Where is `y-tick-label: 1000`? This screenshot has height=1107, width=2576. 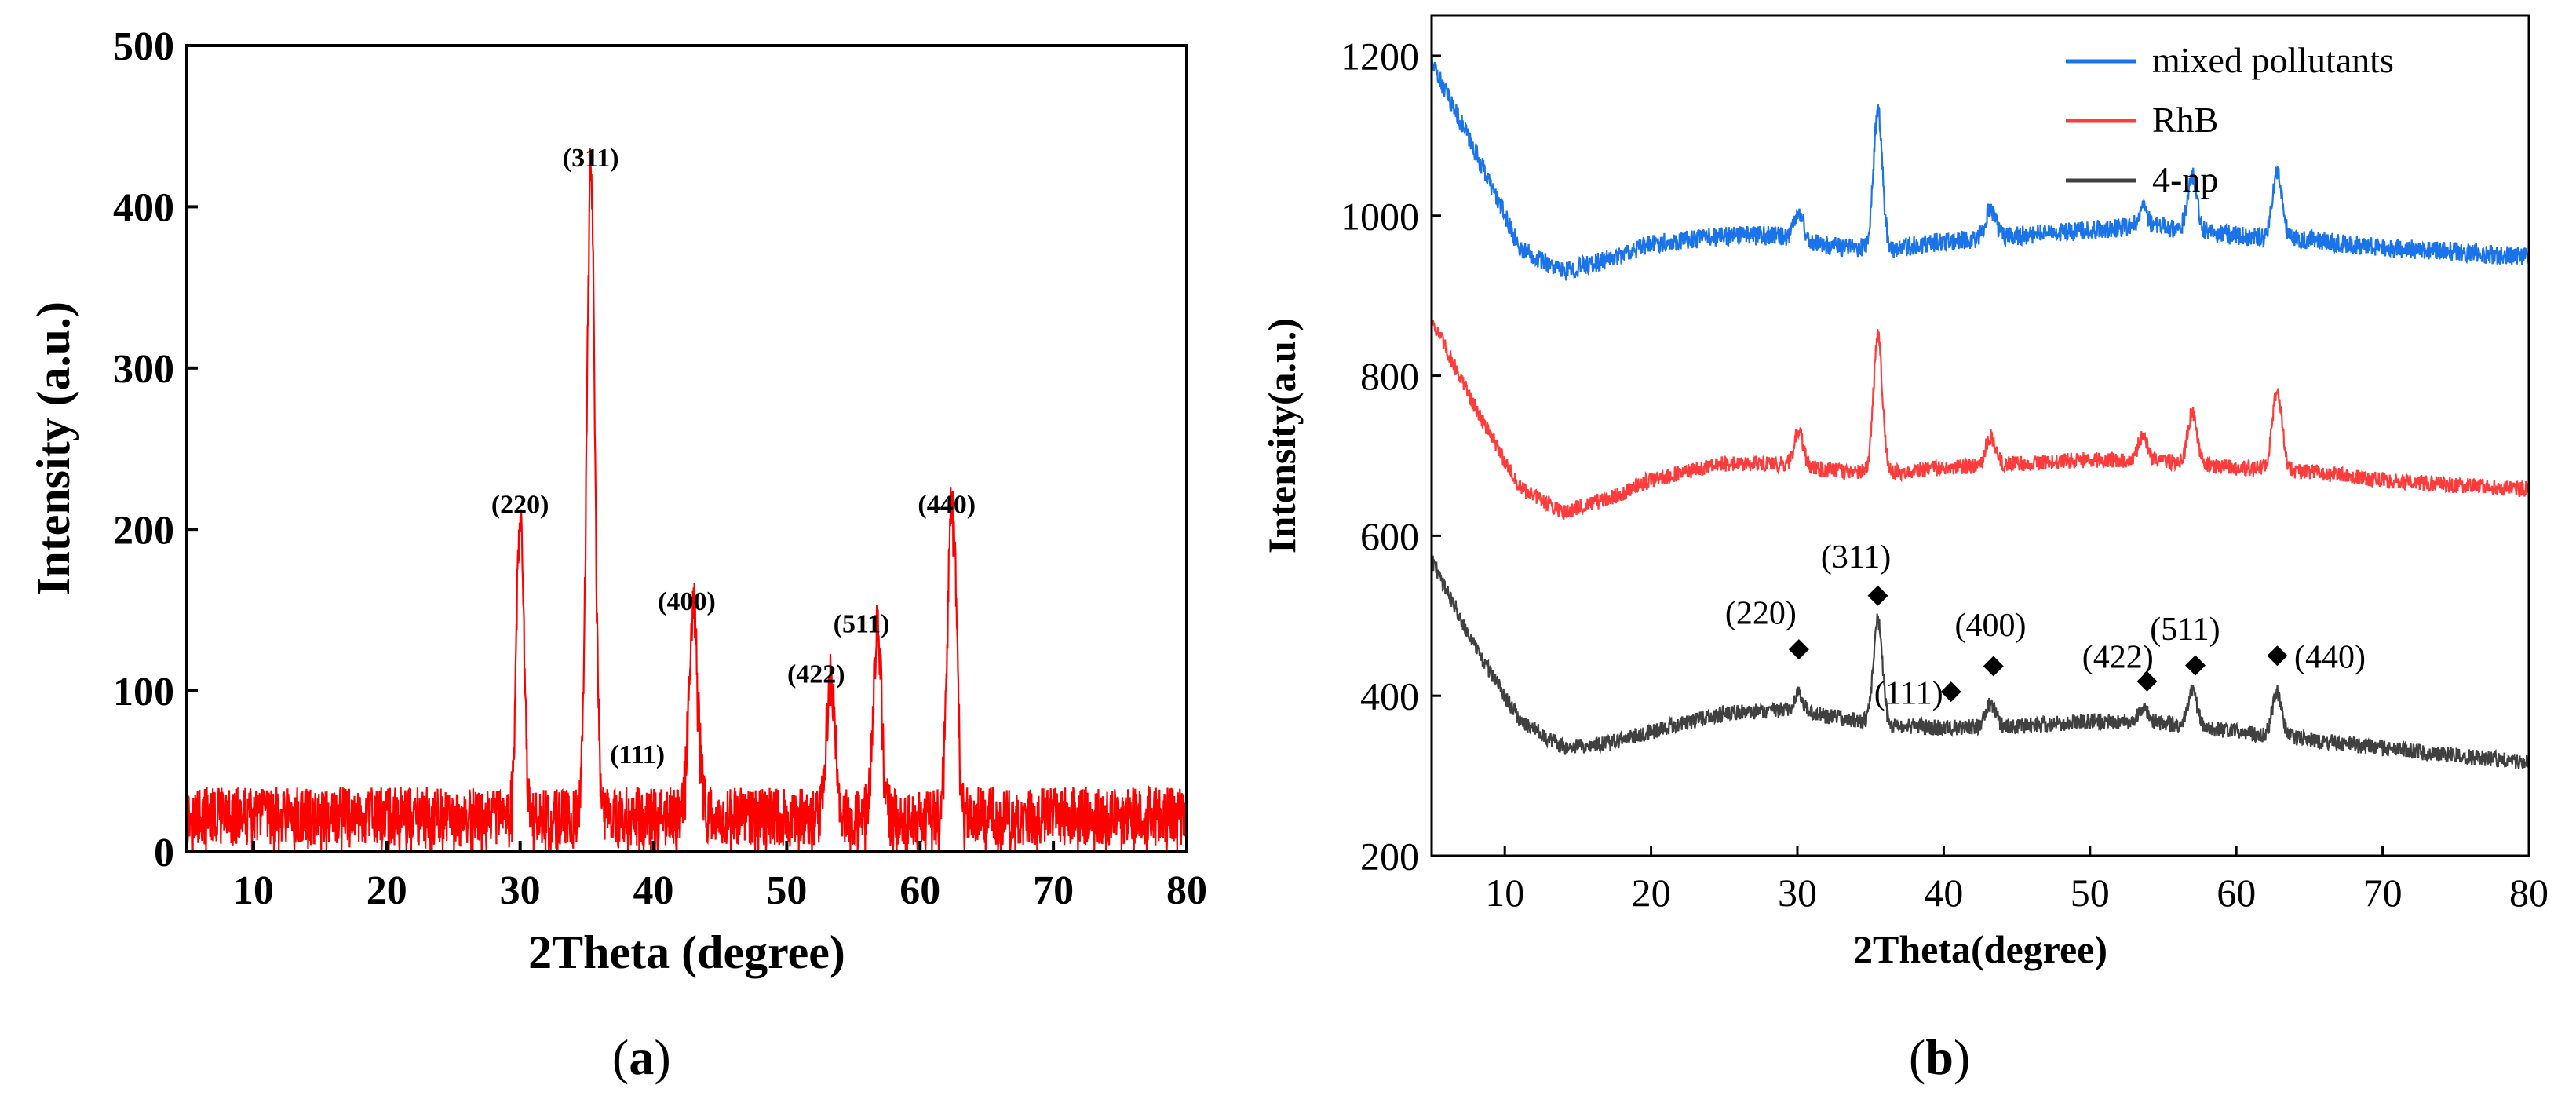 y-tick-label: 1000 is located at coordinates (1380, 216).